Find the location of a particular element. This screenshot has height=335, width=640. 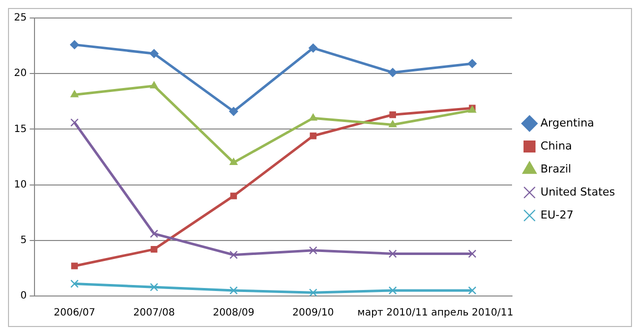

x-tick-label: 2008/09 is located at coordinates (233, 313).